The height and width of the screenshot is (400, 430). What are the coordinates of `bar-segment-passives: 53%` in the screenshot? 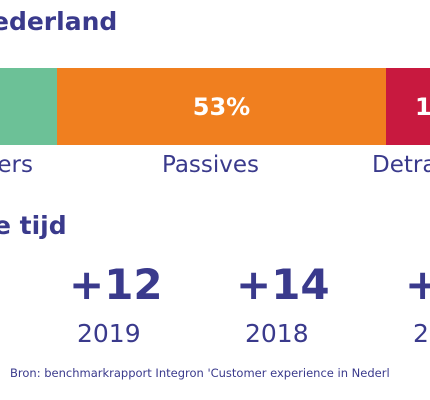 It's located at (221, 106).